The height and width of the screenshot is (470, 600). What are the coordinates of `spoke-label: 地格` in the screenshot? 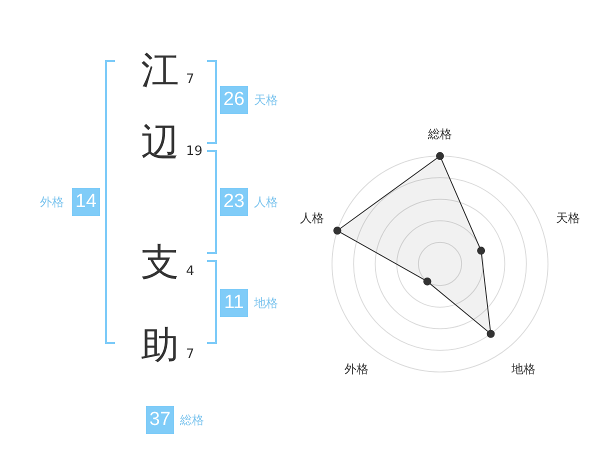 It's located at (523, 369).